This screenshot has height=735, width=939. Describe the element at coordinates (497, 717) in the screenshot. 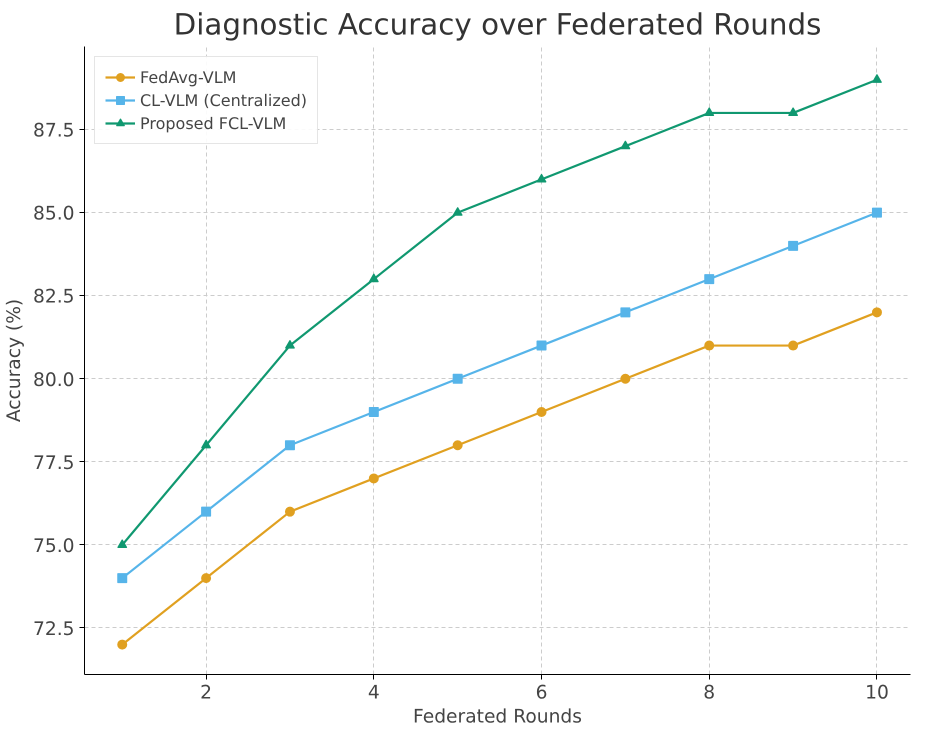

I see `x-axis-title: Federated Rounds` at that location.